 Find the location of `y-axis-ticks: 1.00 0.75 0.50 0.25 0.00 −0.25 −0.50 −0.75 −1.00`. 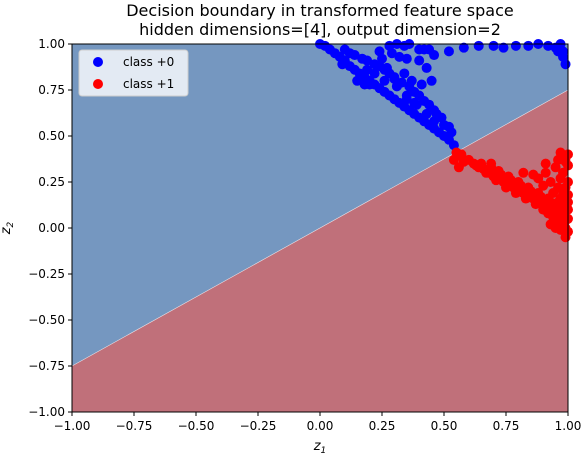

y-axis-ticks: 1.00 0.75 0.50 0.25 0.00 −0.25 −0.50 −0.75 −1.00 is located at coordinates (50, 228).